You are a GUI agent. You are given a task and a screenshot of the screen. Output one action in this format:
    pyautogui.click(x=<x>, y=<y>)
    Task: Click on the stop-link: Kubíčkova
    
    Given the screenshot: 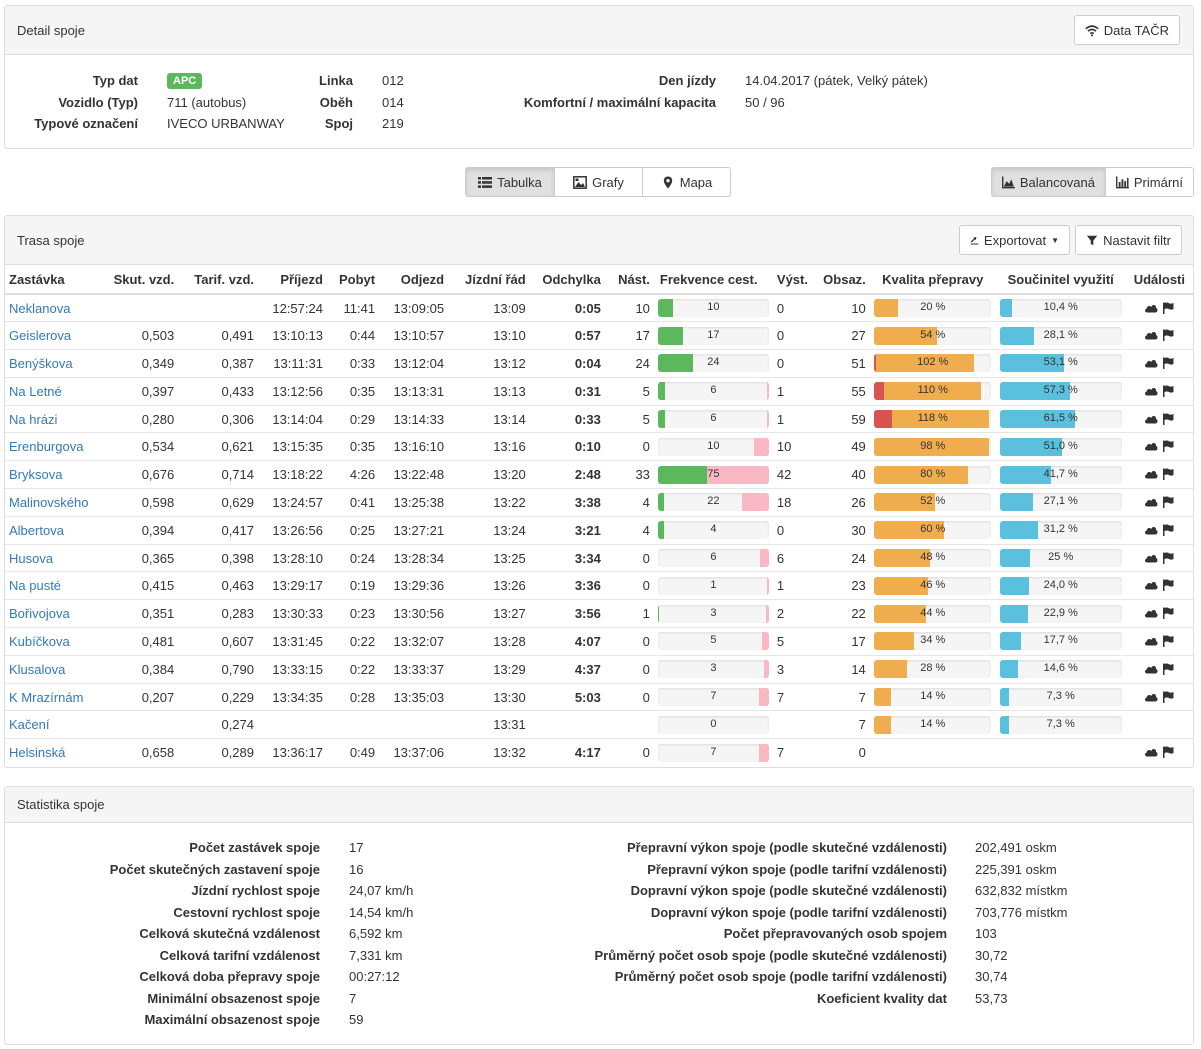 What is the action you would take?
    pyautogui.click(x=39, y=641)
    